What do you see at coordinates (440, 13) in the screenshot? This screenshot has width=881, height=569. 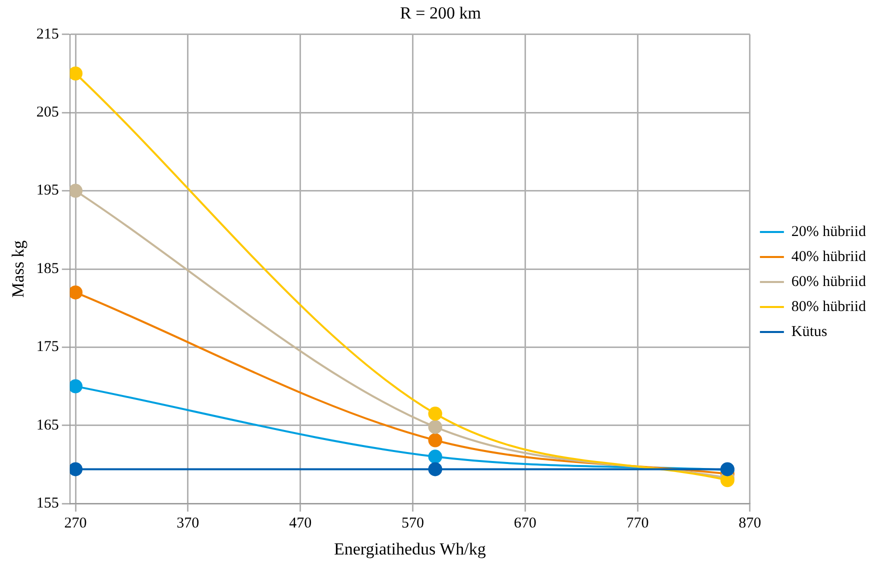 I see `chart-title: R = 200 km` at bounding box center [440, 13].